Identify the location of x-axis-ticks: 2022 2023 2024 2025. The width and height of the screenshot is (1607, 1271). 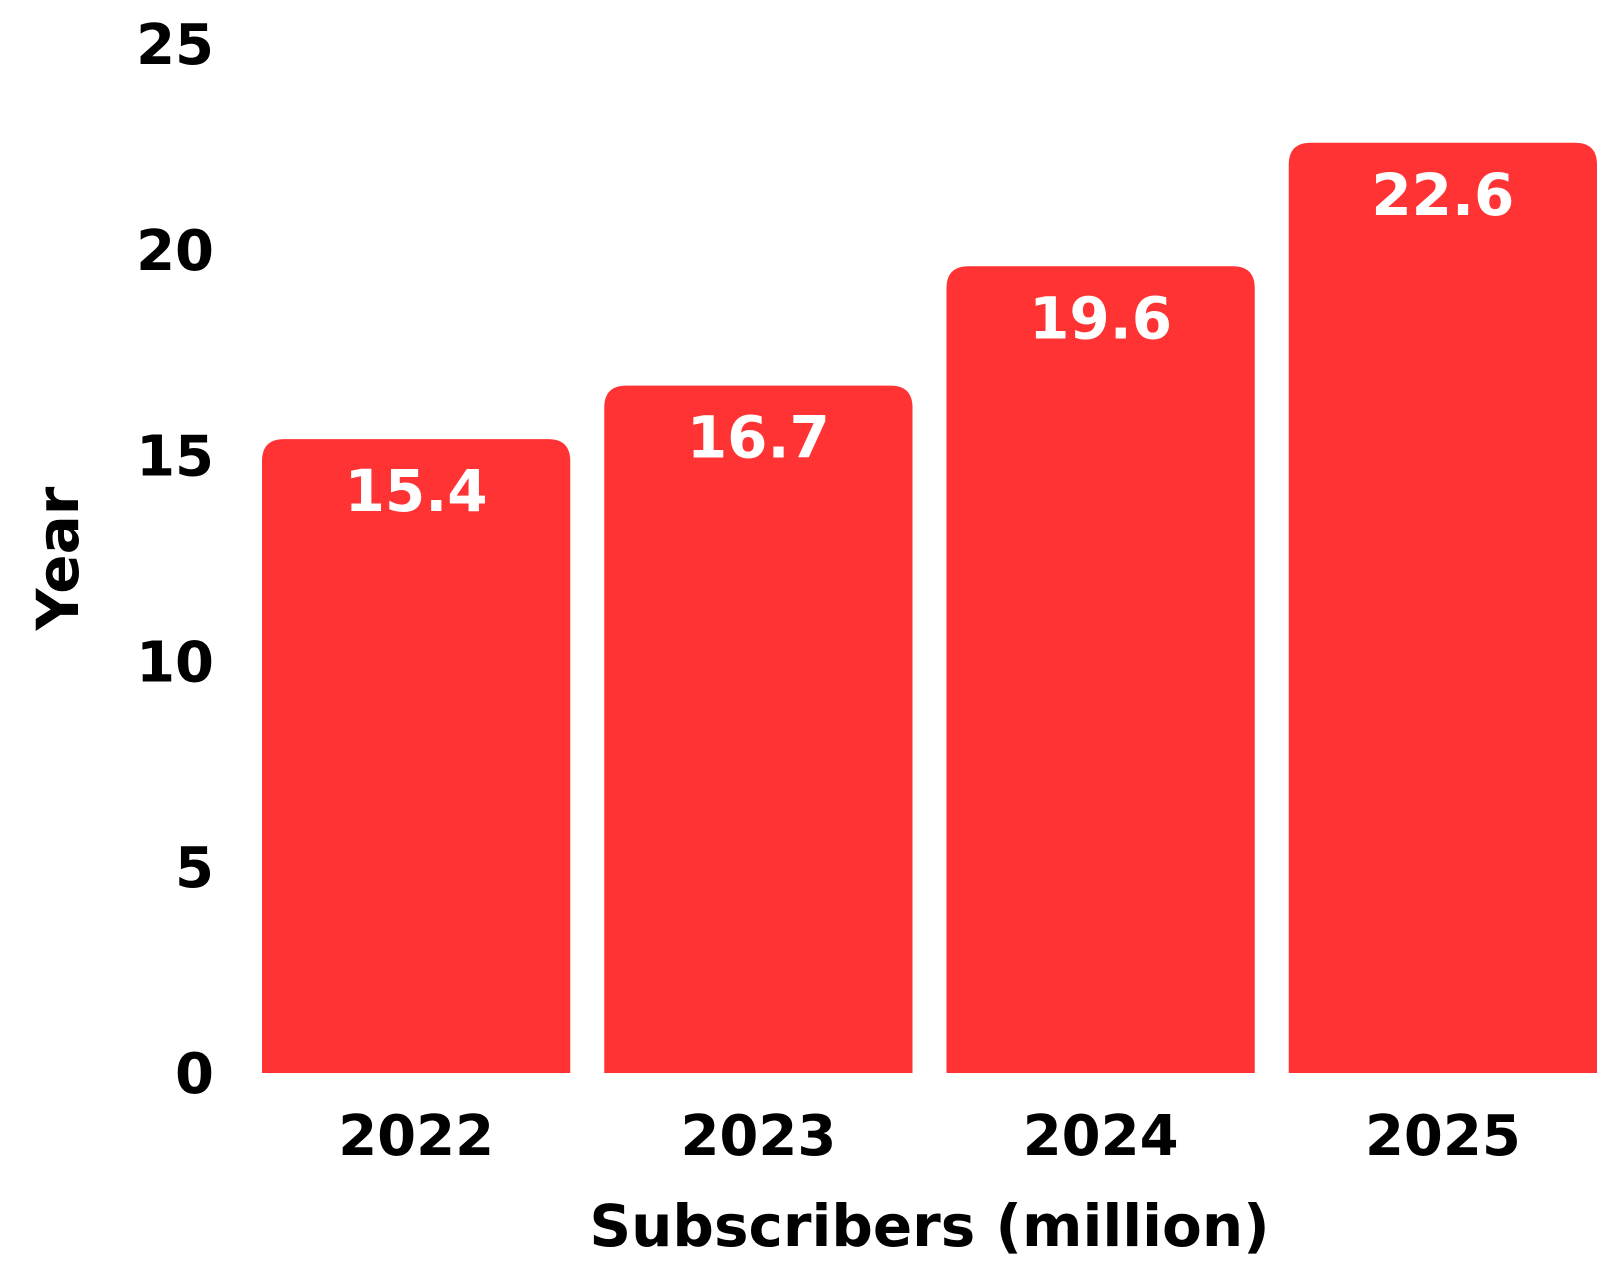
(929, 1136).